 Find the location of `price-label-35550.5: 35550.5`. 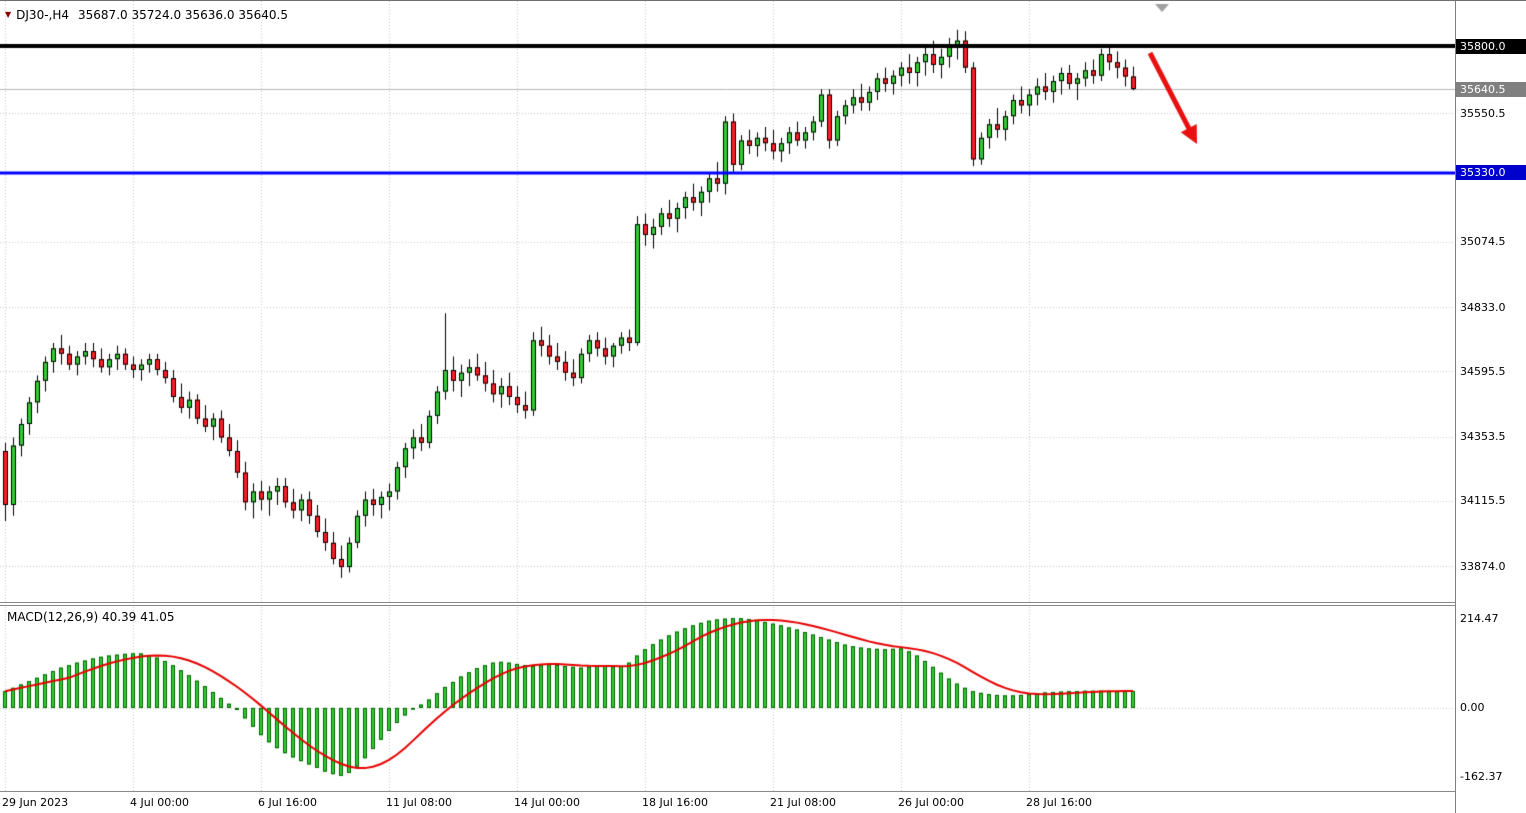

price-label-35550.5: 35550.5 is located at coordinates (1483, 113).